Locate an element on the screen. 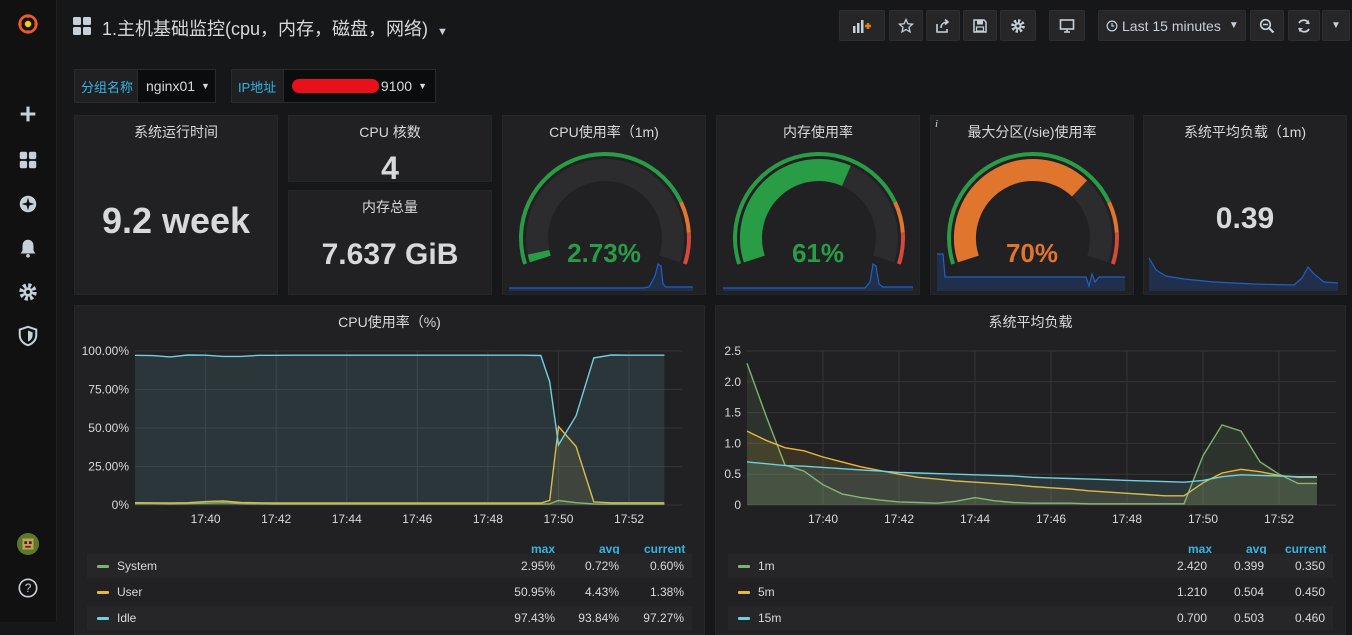 This screenshot has width=1352, height=635. series-area-5m is located at coordinates (1032, 468).